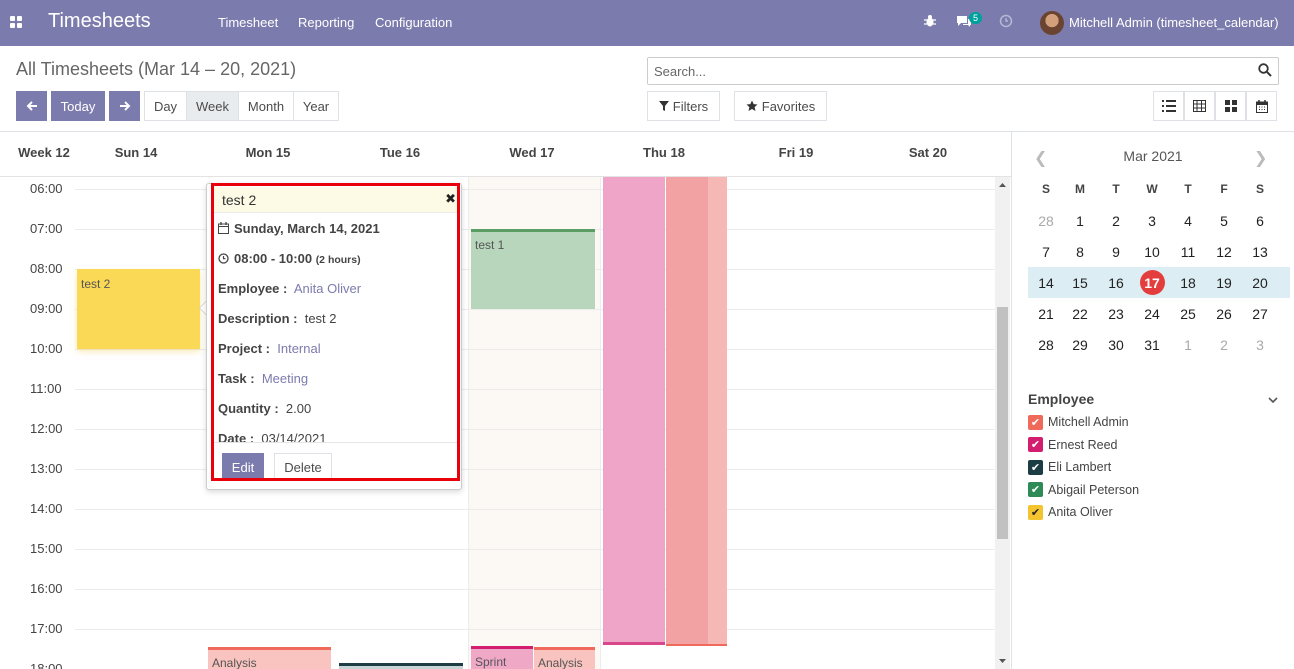 Image resolution: width=1294 pixels, height=669 pixels. What do you see at coordinates (1260, 282) in the screenshot?
I see `mini-calendar-day: 20` at bounding box center [1260, 282].